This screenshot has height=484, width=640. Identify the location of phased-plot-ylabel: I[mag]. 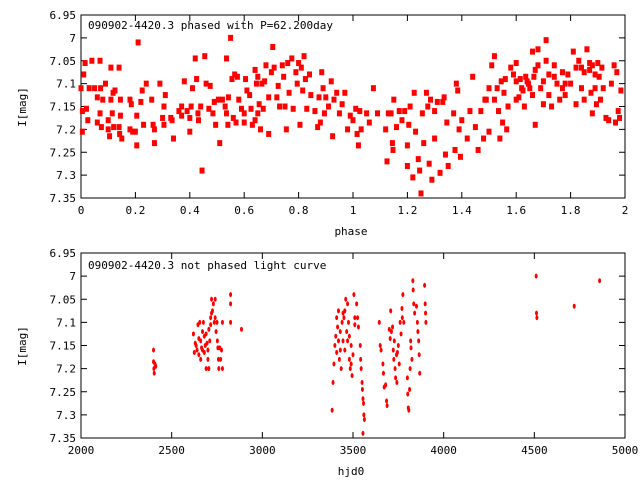
(22, 107).